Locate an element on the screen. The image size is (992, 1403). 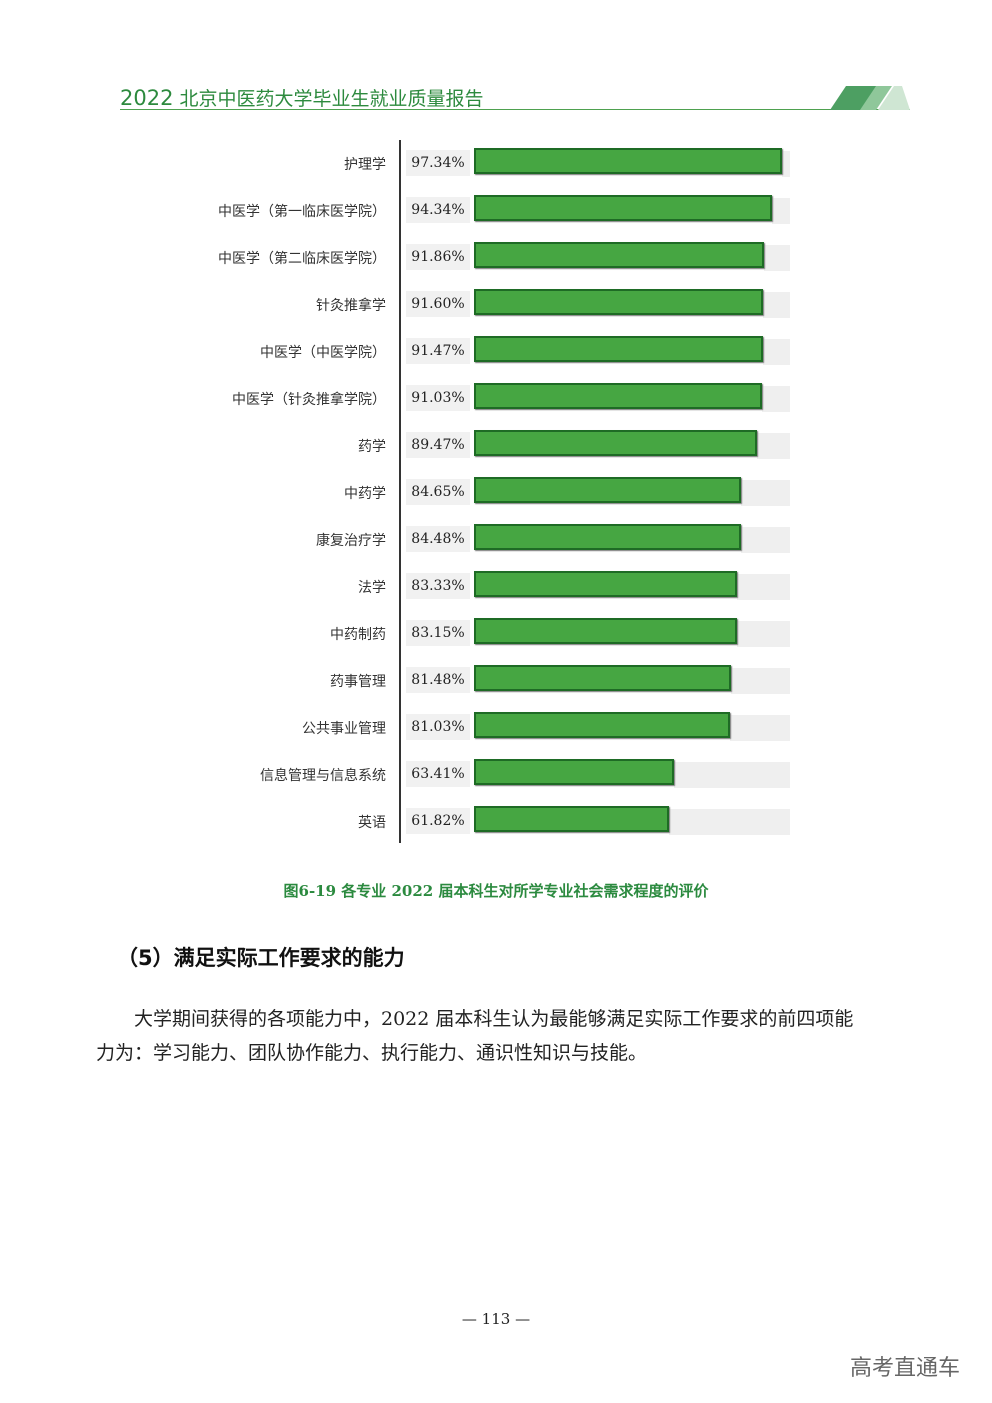
value-label: 63.41% is located at coordinates (438, 774).